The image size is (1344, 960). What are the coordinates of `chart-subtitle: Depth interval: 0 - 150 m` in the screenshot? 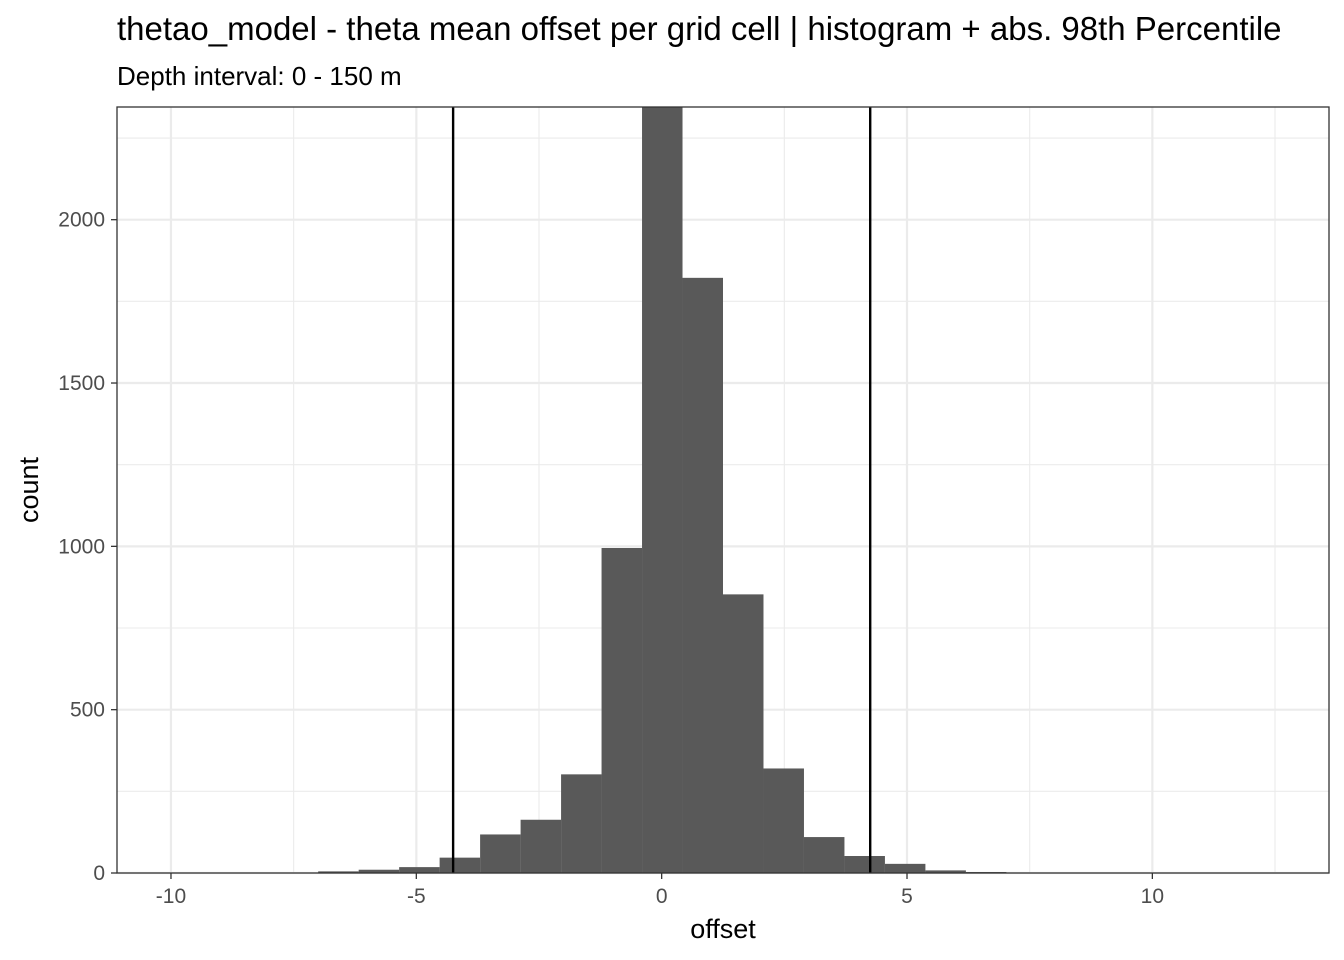 It's located at (259, 76).